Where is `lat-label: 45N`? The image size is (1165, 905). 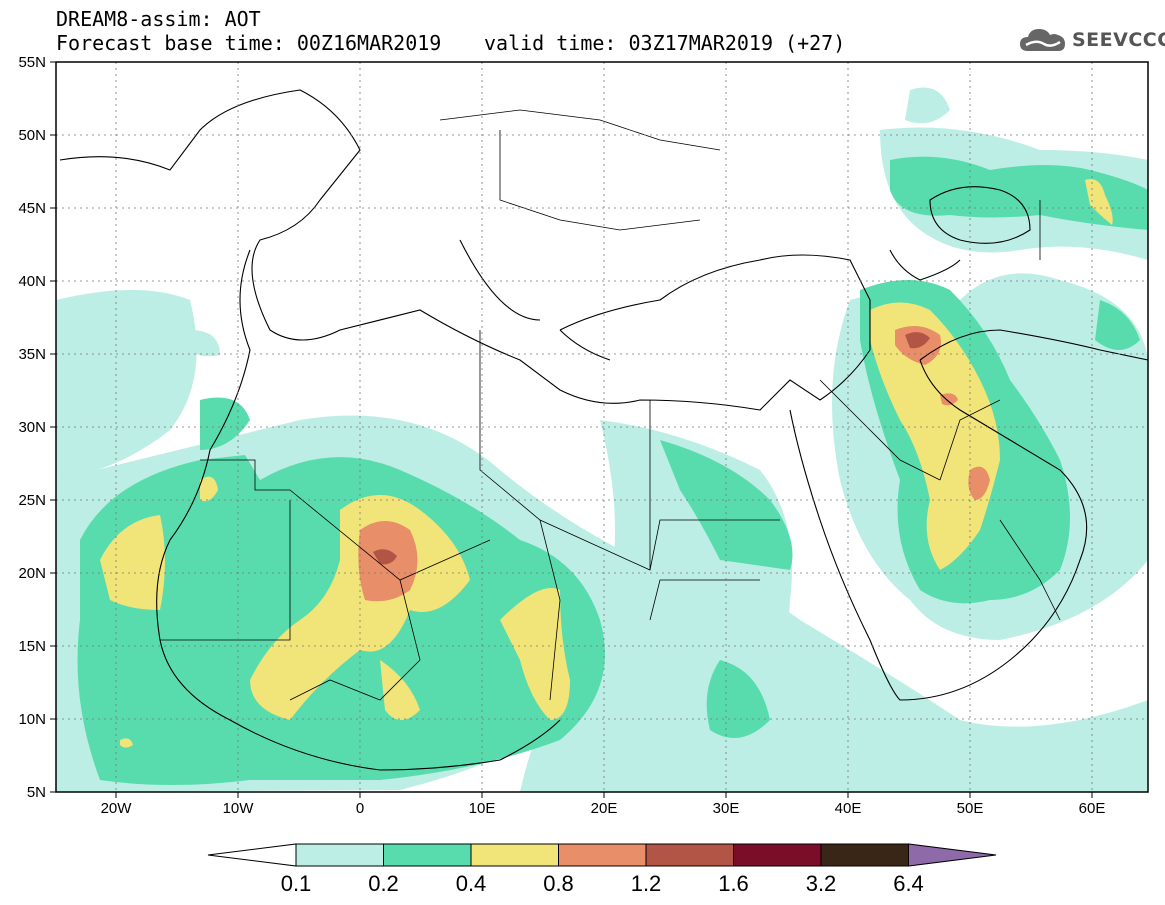
lat-label: 45N is located at coordinates (32, 208).